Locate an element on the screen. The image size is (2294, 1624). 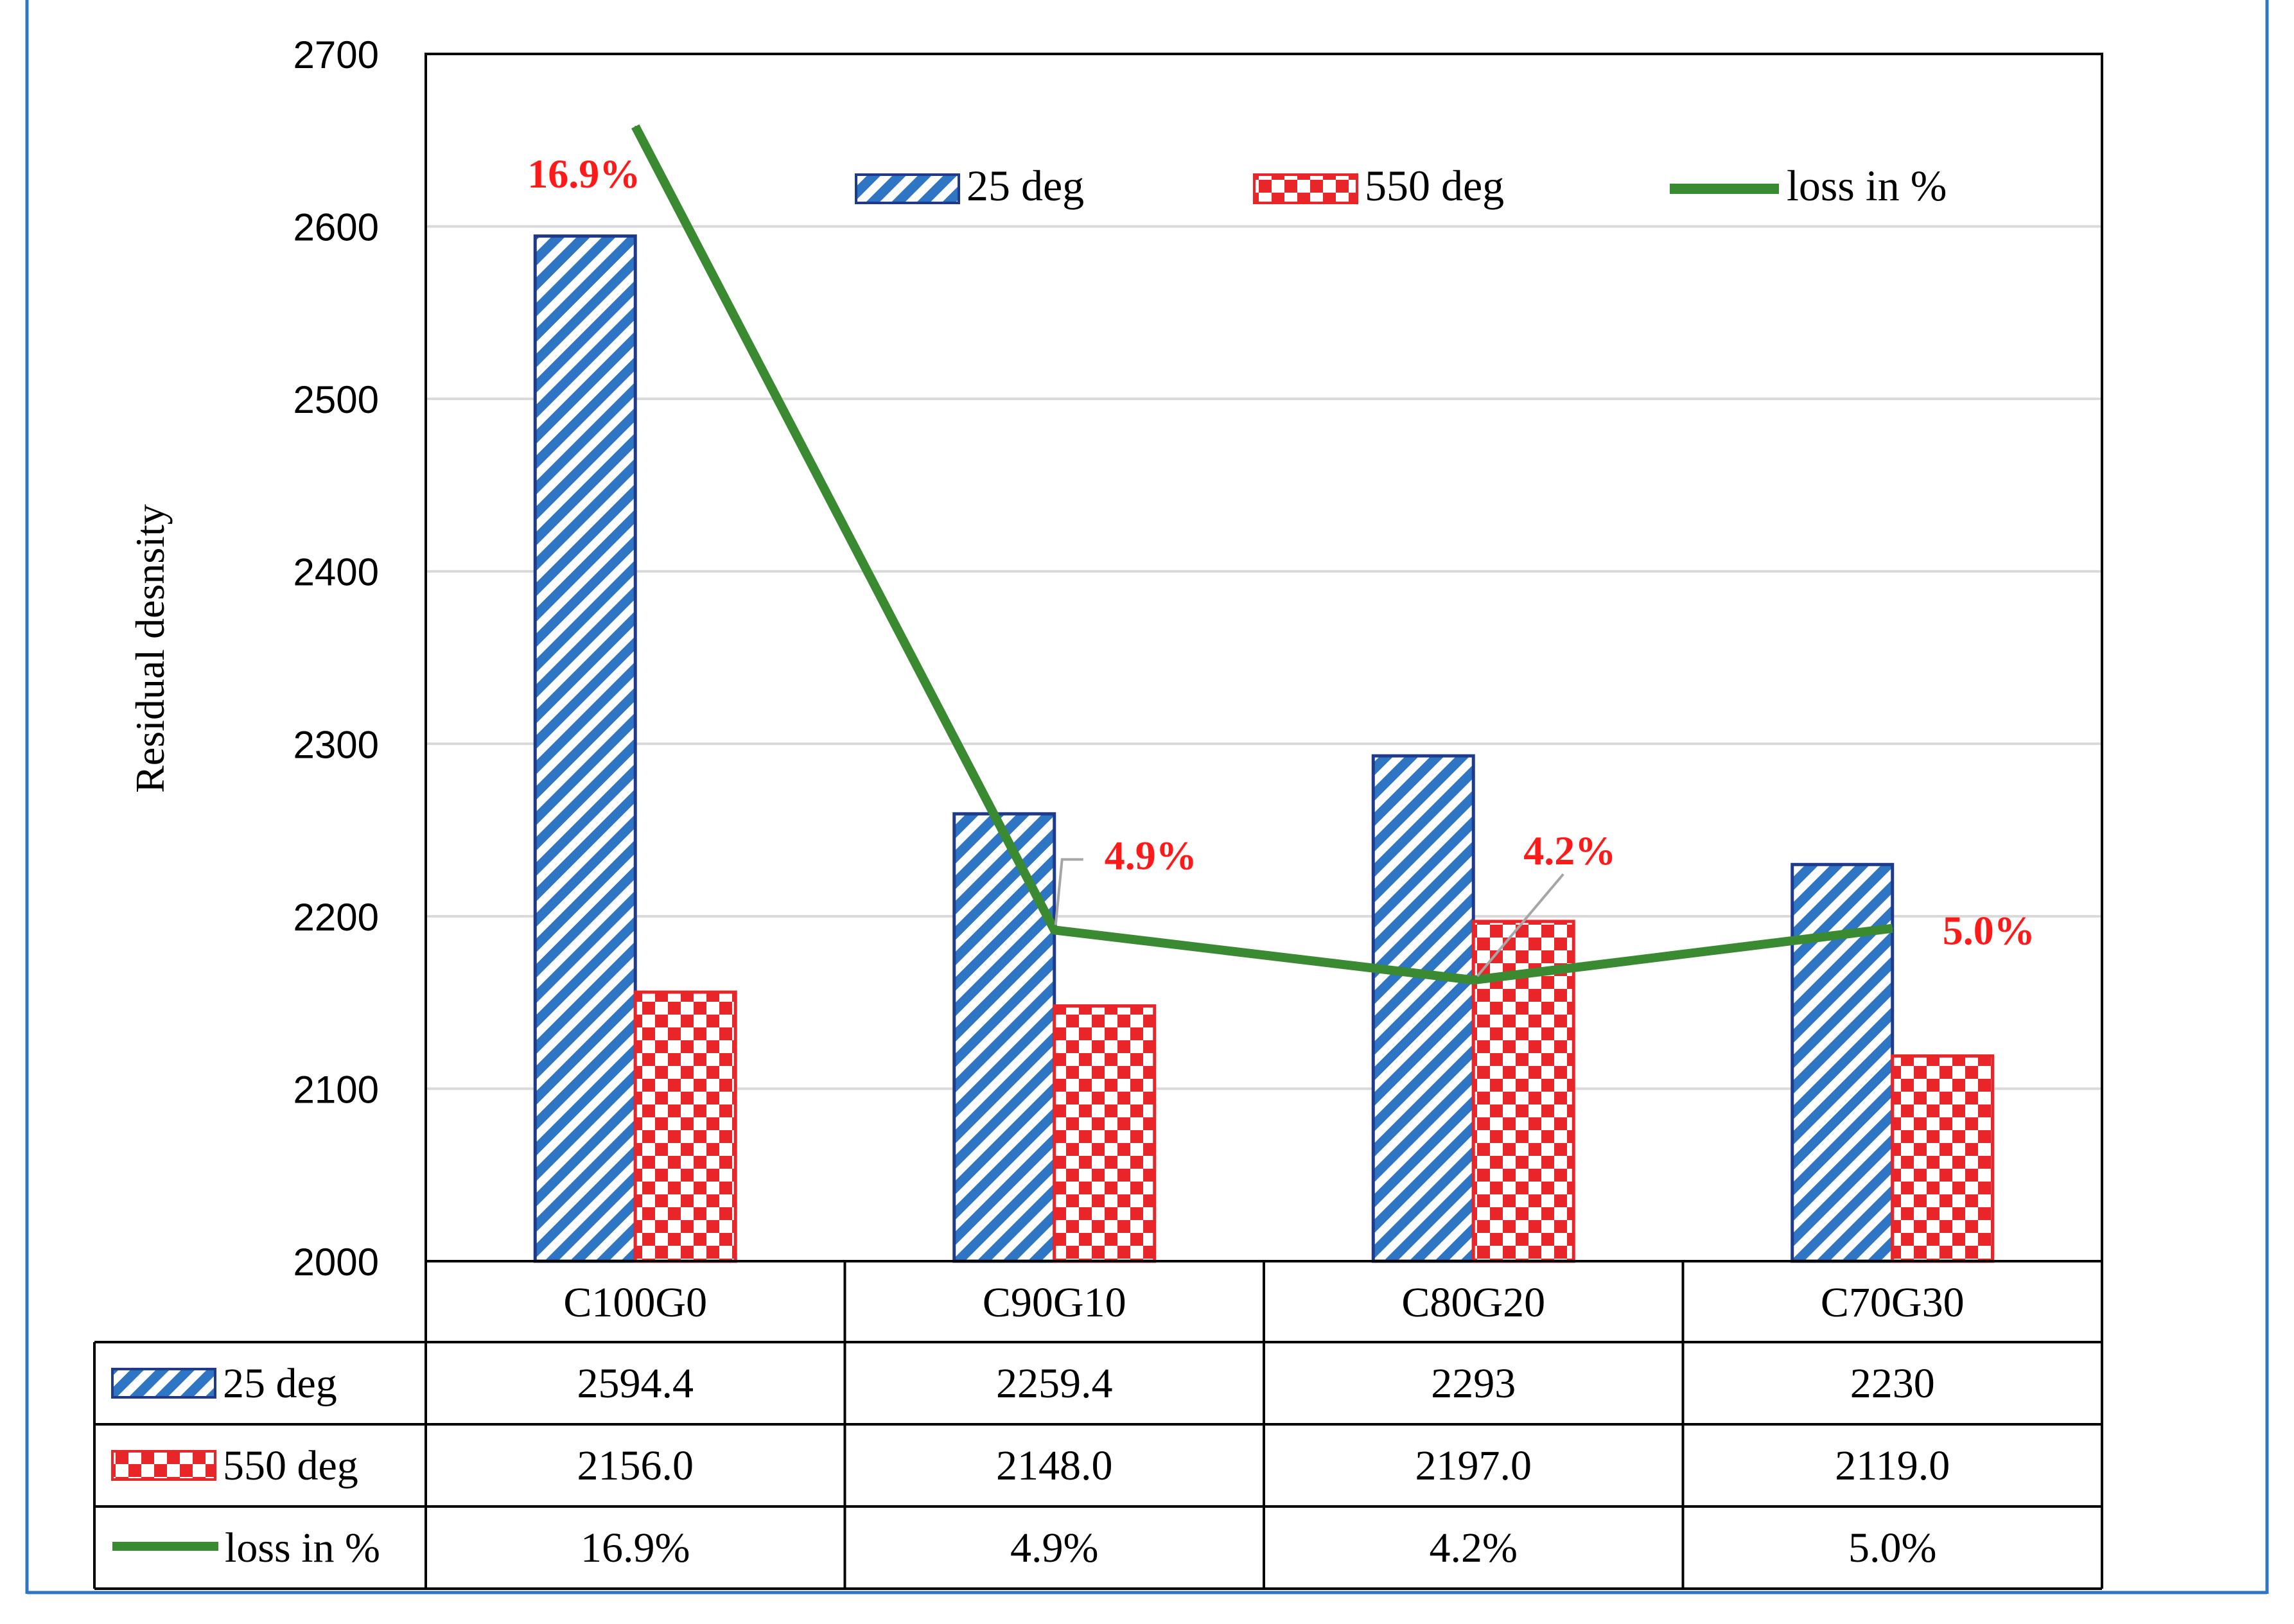
loss-data-label: 4.9% is located at coordinates (1151, 855).